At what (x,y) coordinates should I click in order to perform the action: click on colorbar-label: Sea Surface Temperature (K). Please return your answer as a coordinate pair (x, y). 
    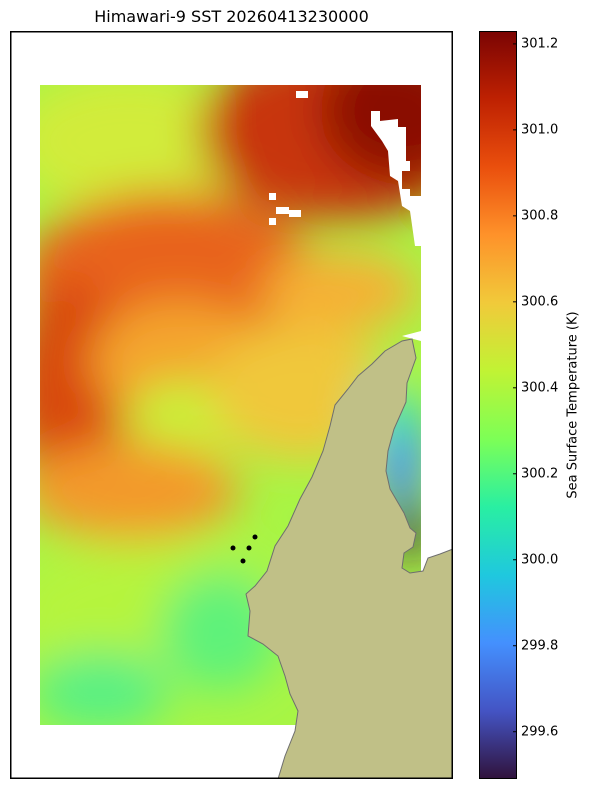
    Looking at the image, I should click on (573, 405).